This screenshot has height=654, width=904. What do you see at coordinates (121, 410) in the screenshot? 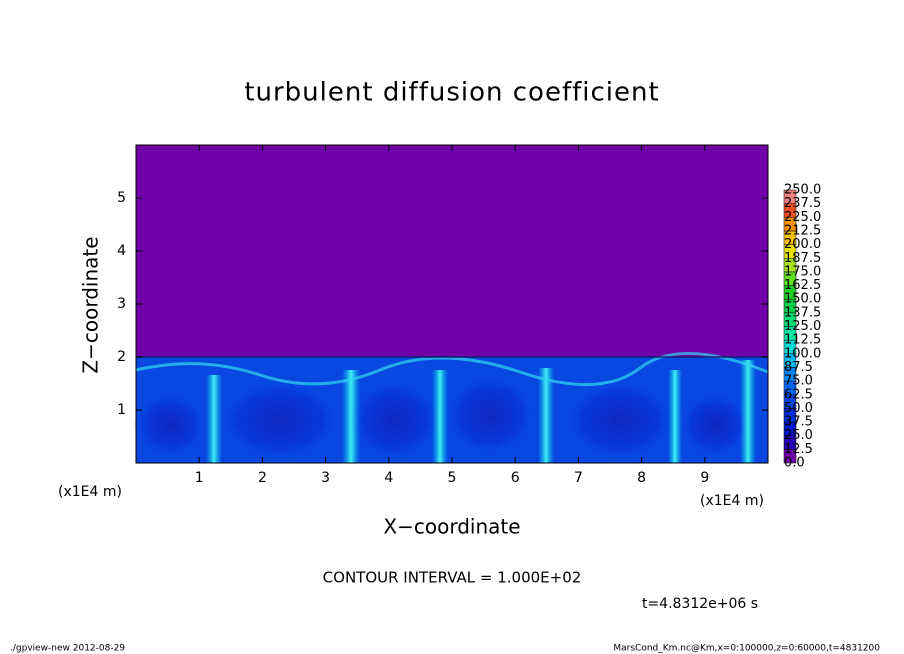
I see `y-tick-label: 1` at bounding box center [121, 410].